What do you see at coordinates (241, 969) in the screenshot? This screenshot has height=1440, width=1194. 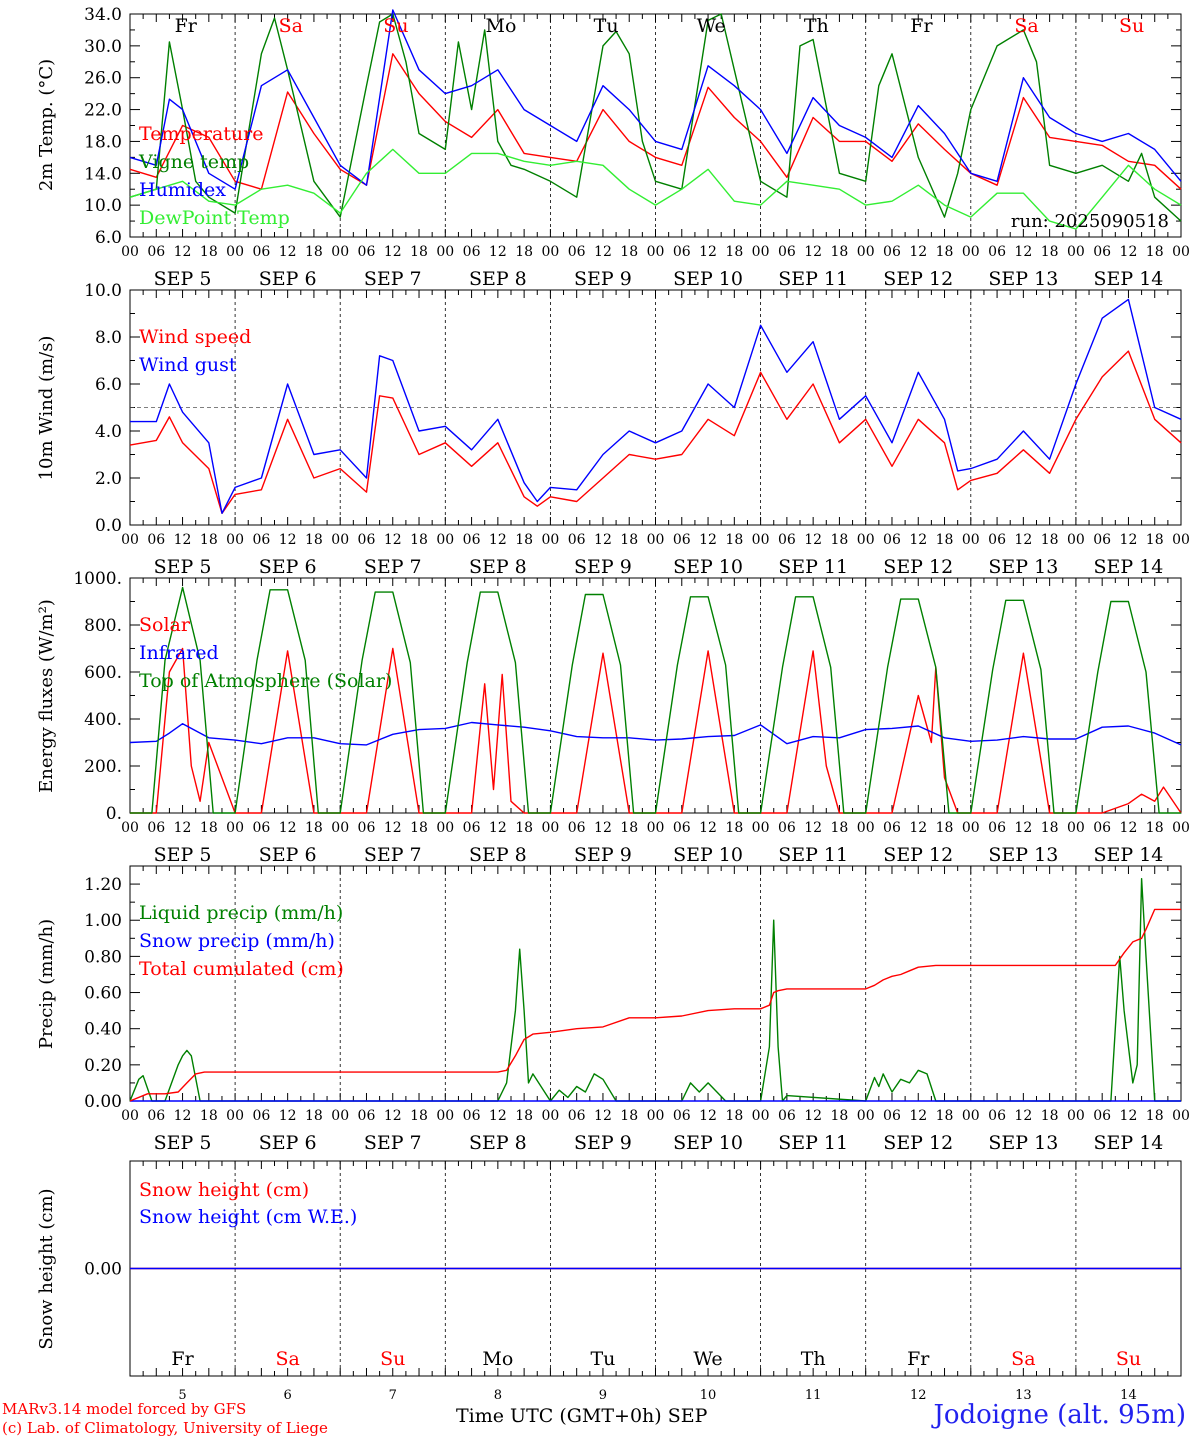 I see `legend-entry: Total cumulated (cm)` at bounding box center [241, 969].